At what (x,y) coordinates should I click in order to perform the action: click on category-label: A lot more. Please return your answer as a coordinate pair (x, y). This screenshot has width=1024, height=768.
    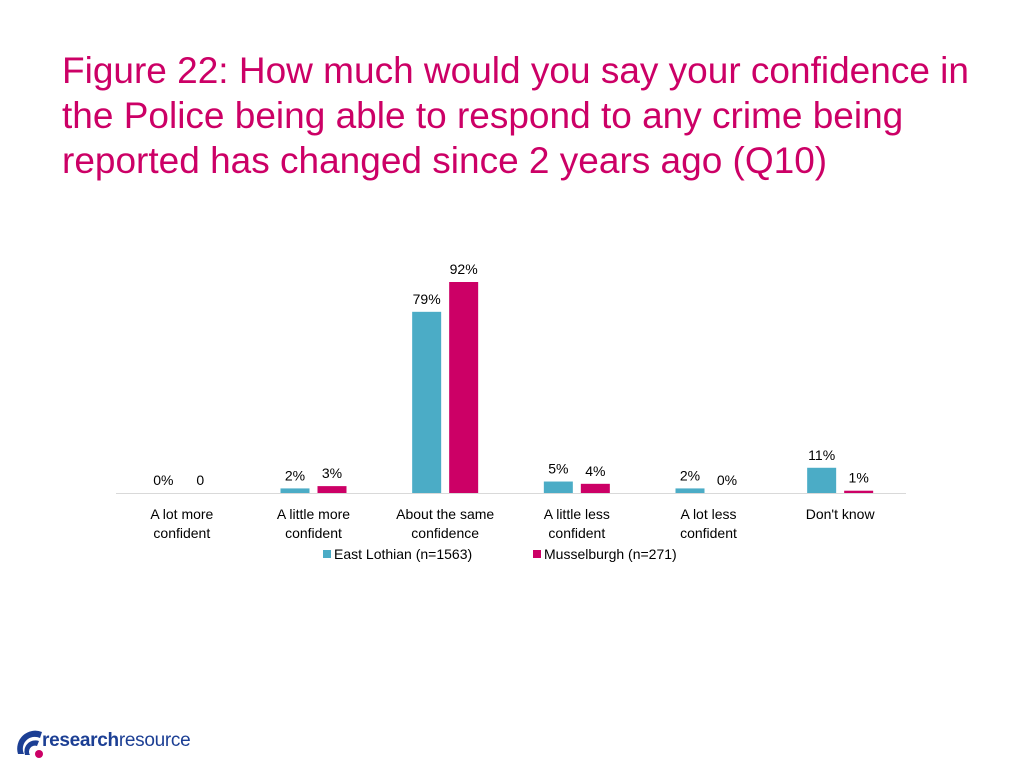
    Looking at the image, I should click on (181, 514).